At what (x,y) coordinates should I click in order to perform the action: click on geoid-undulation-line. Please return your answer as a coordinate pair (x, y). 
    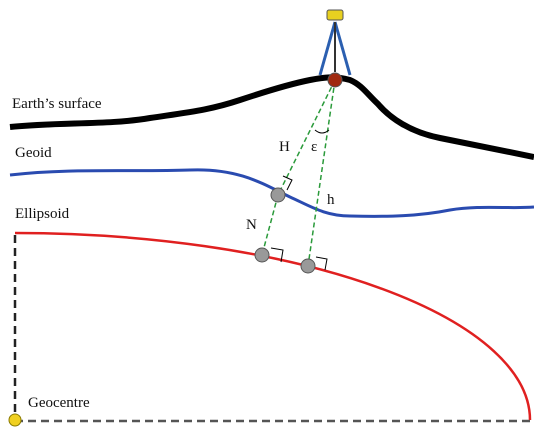
    Looking at the image, I should click on (270, 225).